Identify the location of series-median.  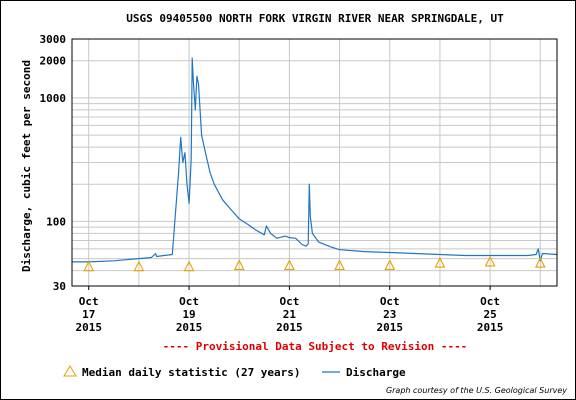
(314, 263).